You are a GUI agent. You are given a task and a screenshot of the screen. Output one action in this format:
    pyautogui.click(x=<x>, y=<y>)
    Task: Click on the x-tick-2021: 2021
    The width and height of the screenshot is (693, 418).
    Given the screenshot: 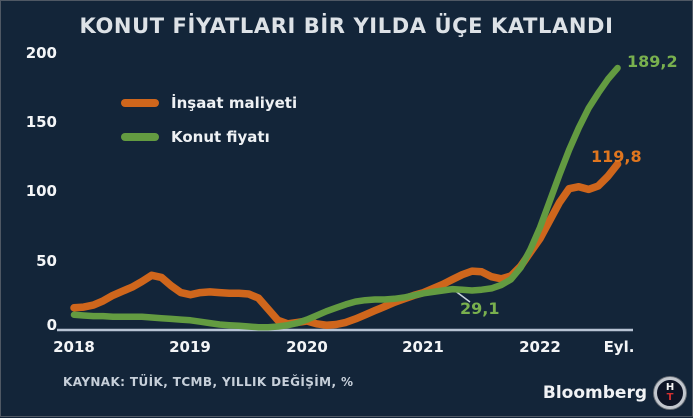 What is the action you would take?
    pyautogui.click(x=423, y=347)
    